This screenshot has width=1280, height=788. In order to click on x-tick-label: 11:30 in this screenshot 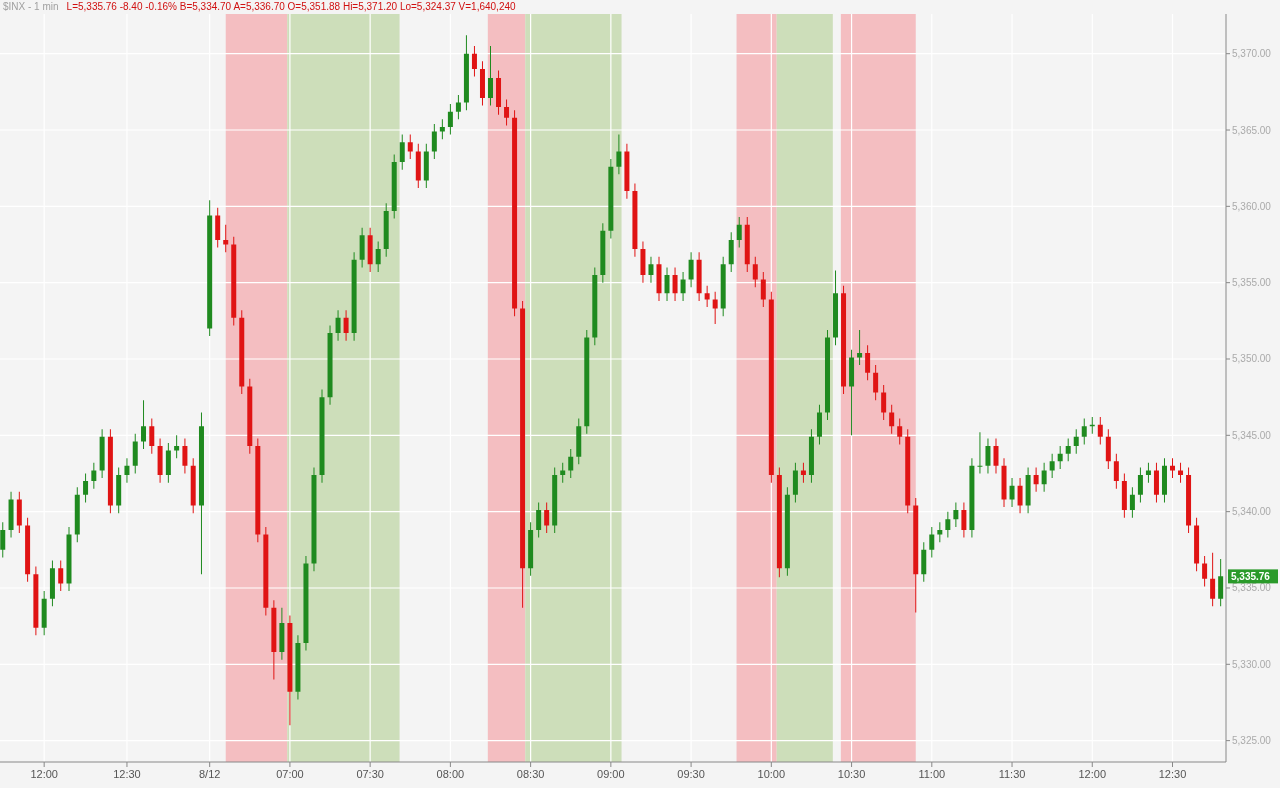, I will do `click(1012, 774)`.